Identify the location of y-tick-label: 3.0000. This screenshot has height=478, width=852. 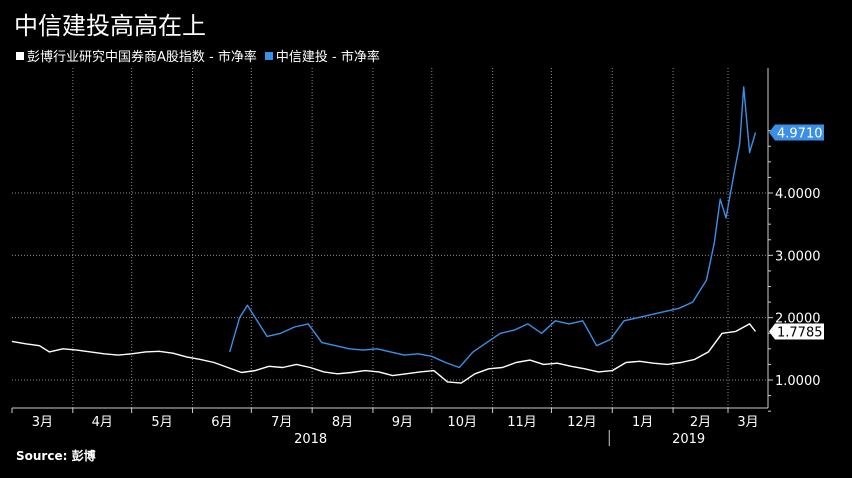
(798, 256).